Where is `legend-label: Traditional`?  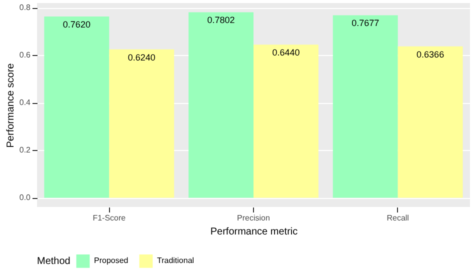
legend-label: Traditional is located at coordinates (175, 261).